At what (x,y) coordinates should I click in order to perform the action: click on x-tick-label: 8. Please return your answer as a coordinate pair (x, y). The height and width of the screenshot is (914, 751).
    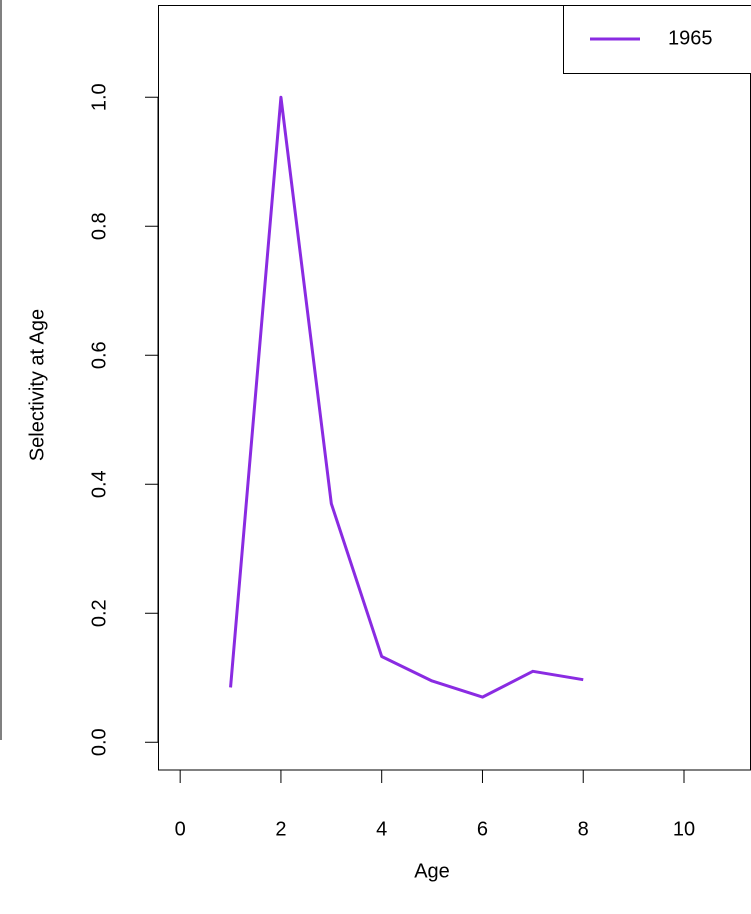
    Looking at the image, I should click on (583, 829).